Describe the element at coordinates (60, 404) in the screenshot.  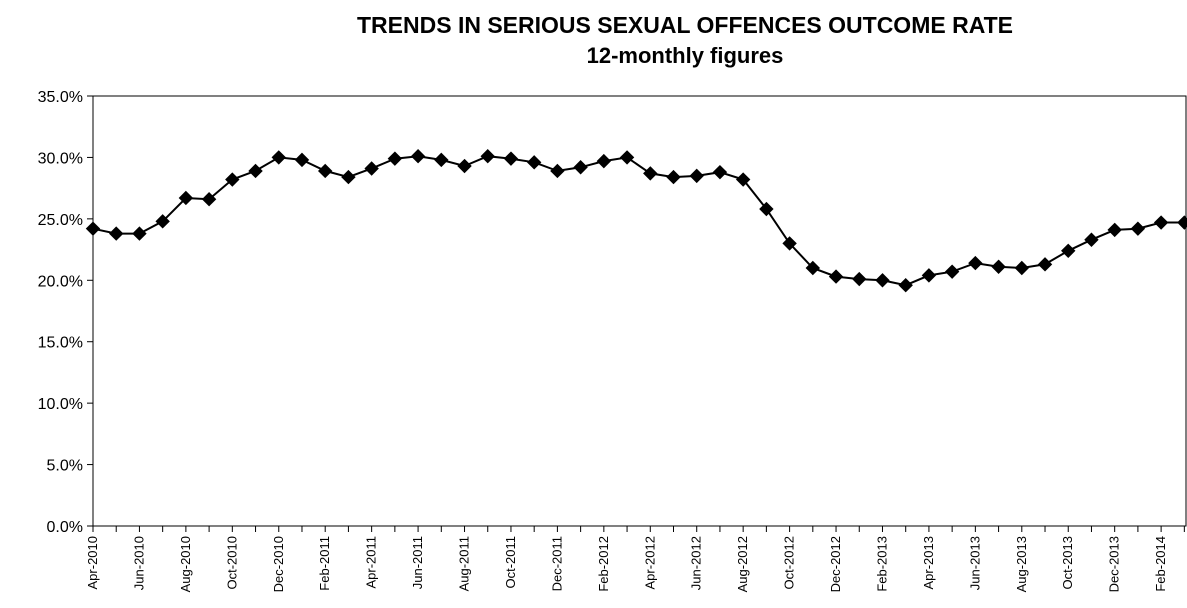
I see `y-tick-label: 10.0%` at that location.